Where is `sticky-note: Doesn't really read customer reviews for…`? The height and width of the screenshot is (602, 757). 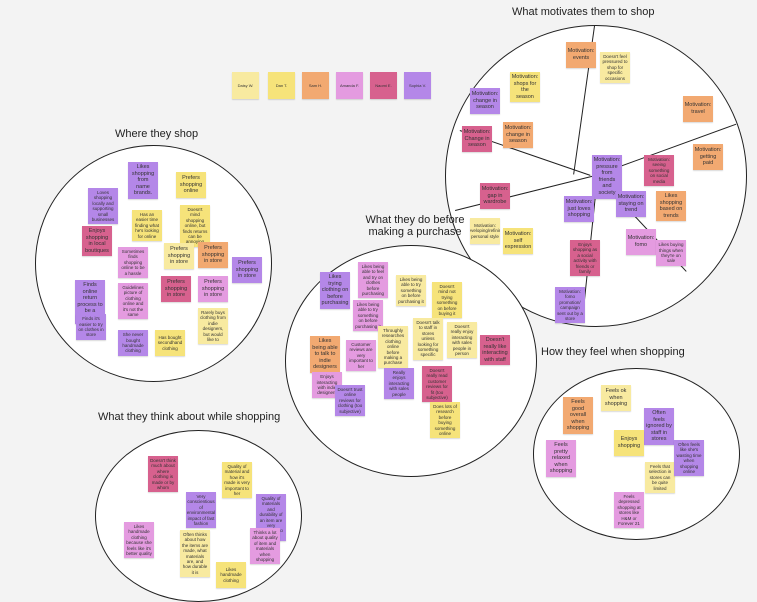
sticky-note: Doesn't really read customer reviews for… is located at coordinates (437, 384).